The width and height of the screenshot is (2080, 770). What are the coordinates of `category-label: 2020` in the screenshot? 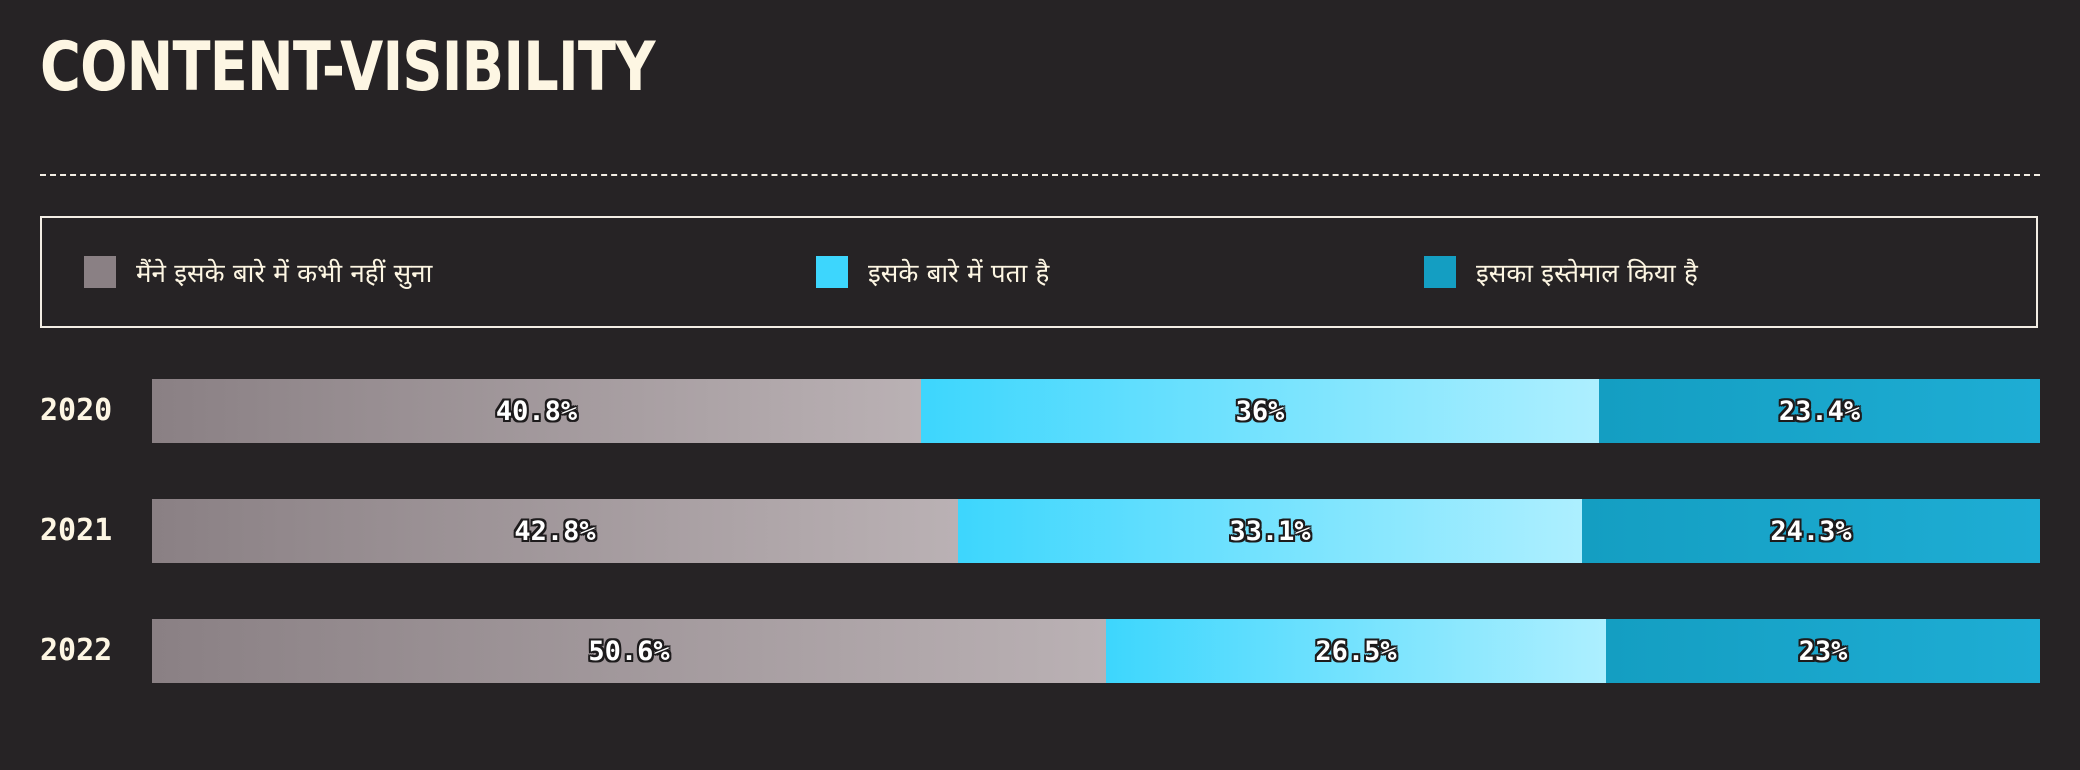 It's located at (76, 410).